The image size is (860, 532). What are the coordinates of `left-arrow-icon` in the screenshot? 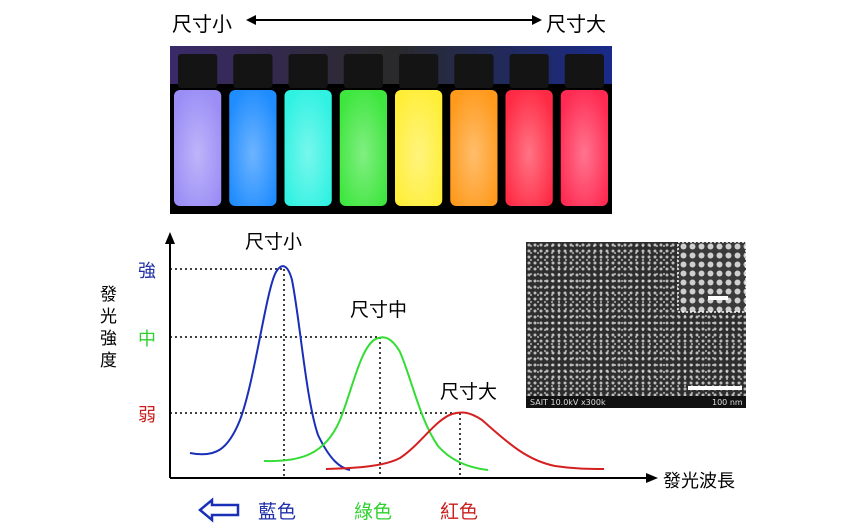 It's located at (219, 510).